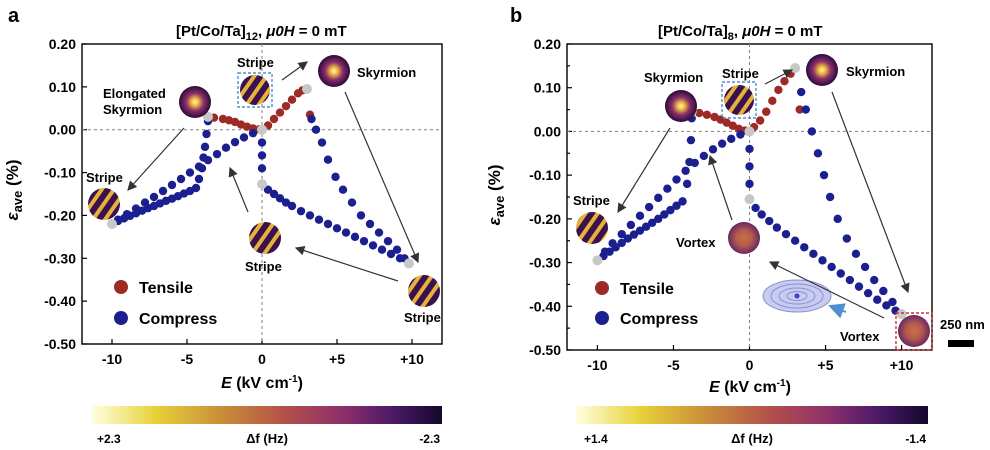 The height and width of the screenshot is (450, 990). What do you see at coordinates (263, 266) in the screenshot?
I see `label-stripe-center: Stripe` at bounding box center [263, 266].